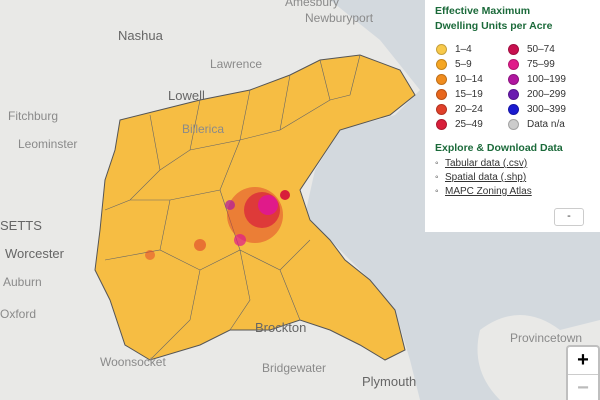  What do you see at coordinates (463, 49) in the screenshot?
I see `legend-label: 1–4` at bounding box center [463, 49].